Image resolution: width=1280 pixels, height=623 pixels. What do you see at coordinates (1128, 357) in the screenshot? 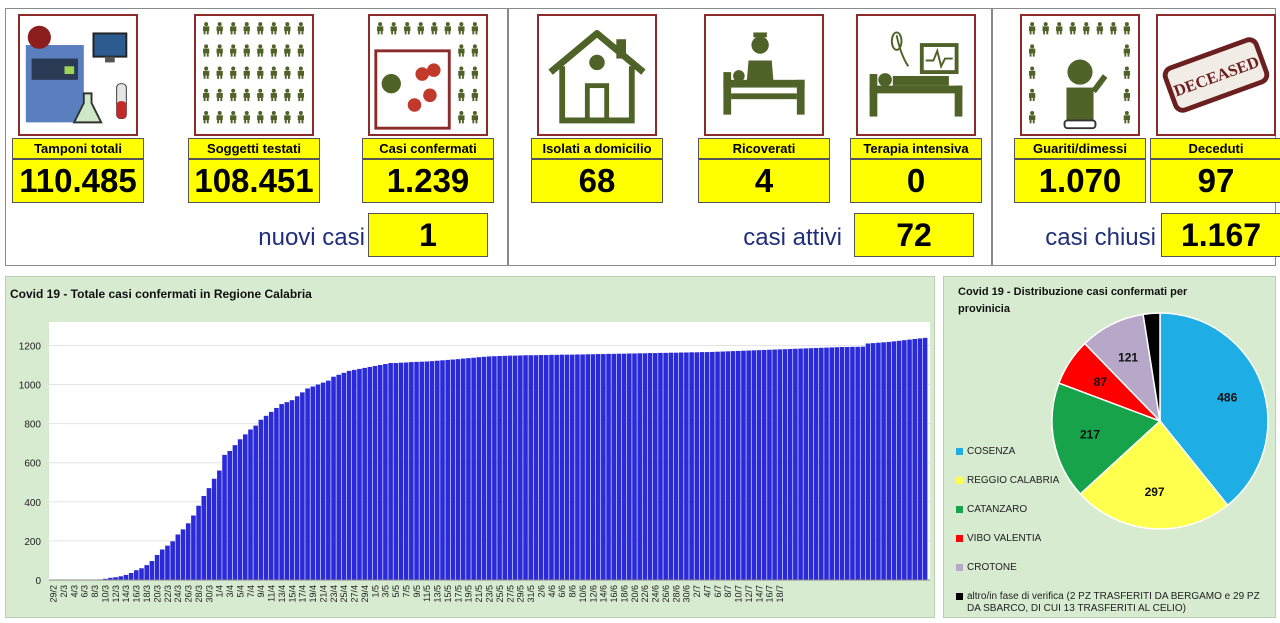
I see `pie-data-label: 121` at bounding box center [1128, 357].